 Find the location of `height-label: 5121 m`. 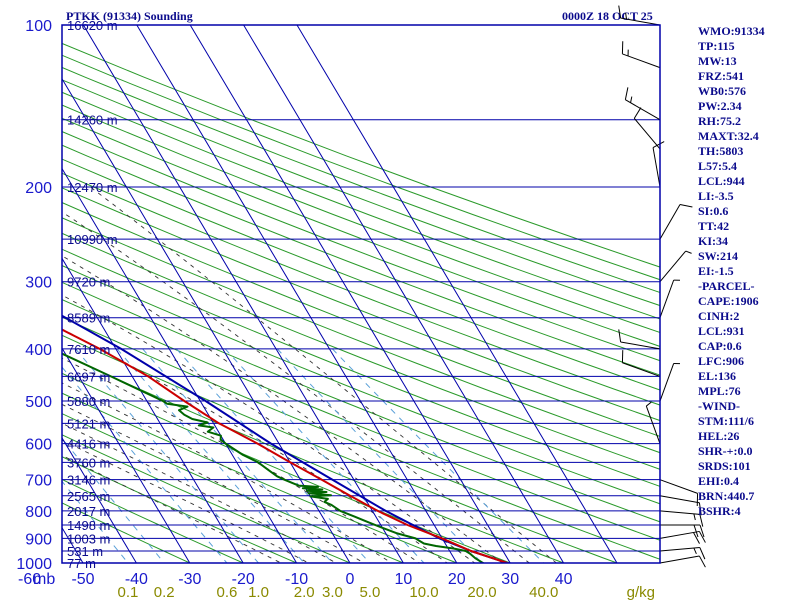

height-label: 5121 m is located at coordinates (88, 423).